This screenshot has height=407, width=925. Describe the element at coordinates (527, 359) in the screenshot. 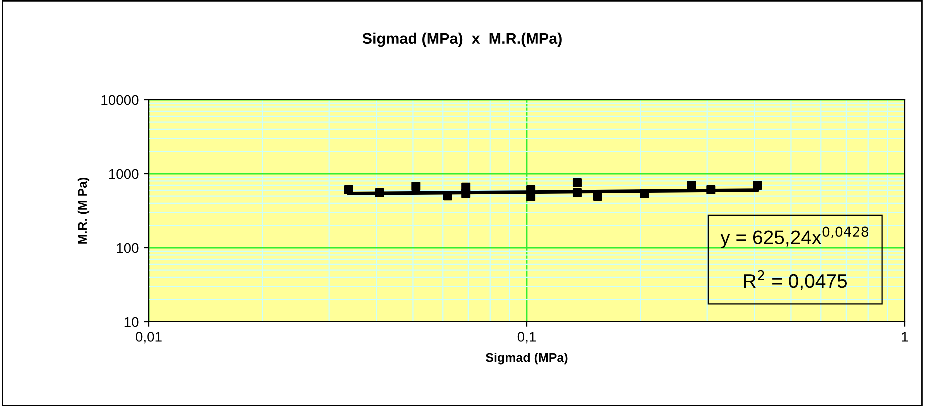

I see `x-axis-title: Sigmad (MPa)` at that location.